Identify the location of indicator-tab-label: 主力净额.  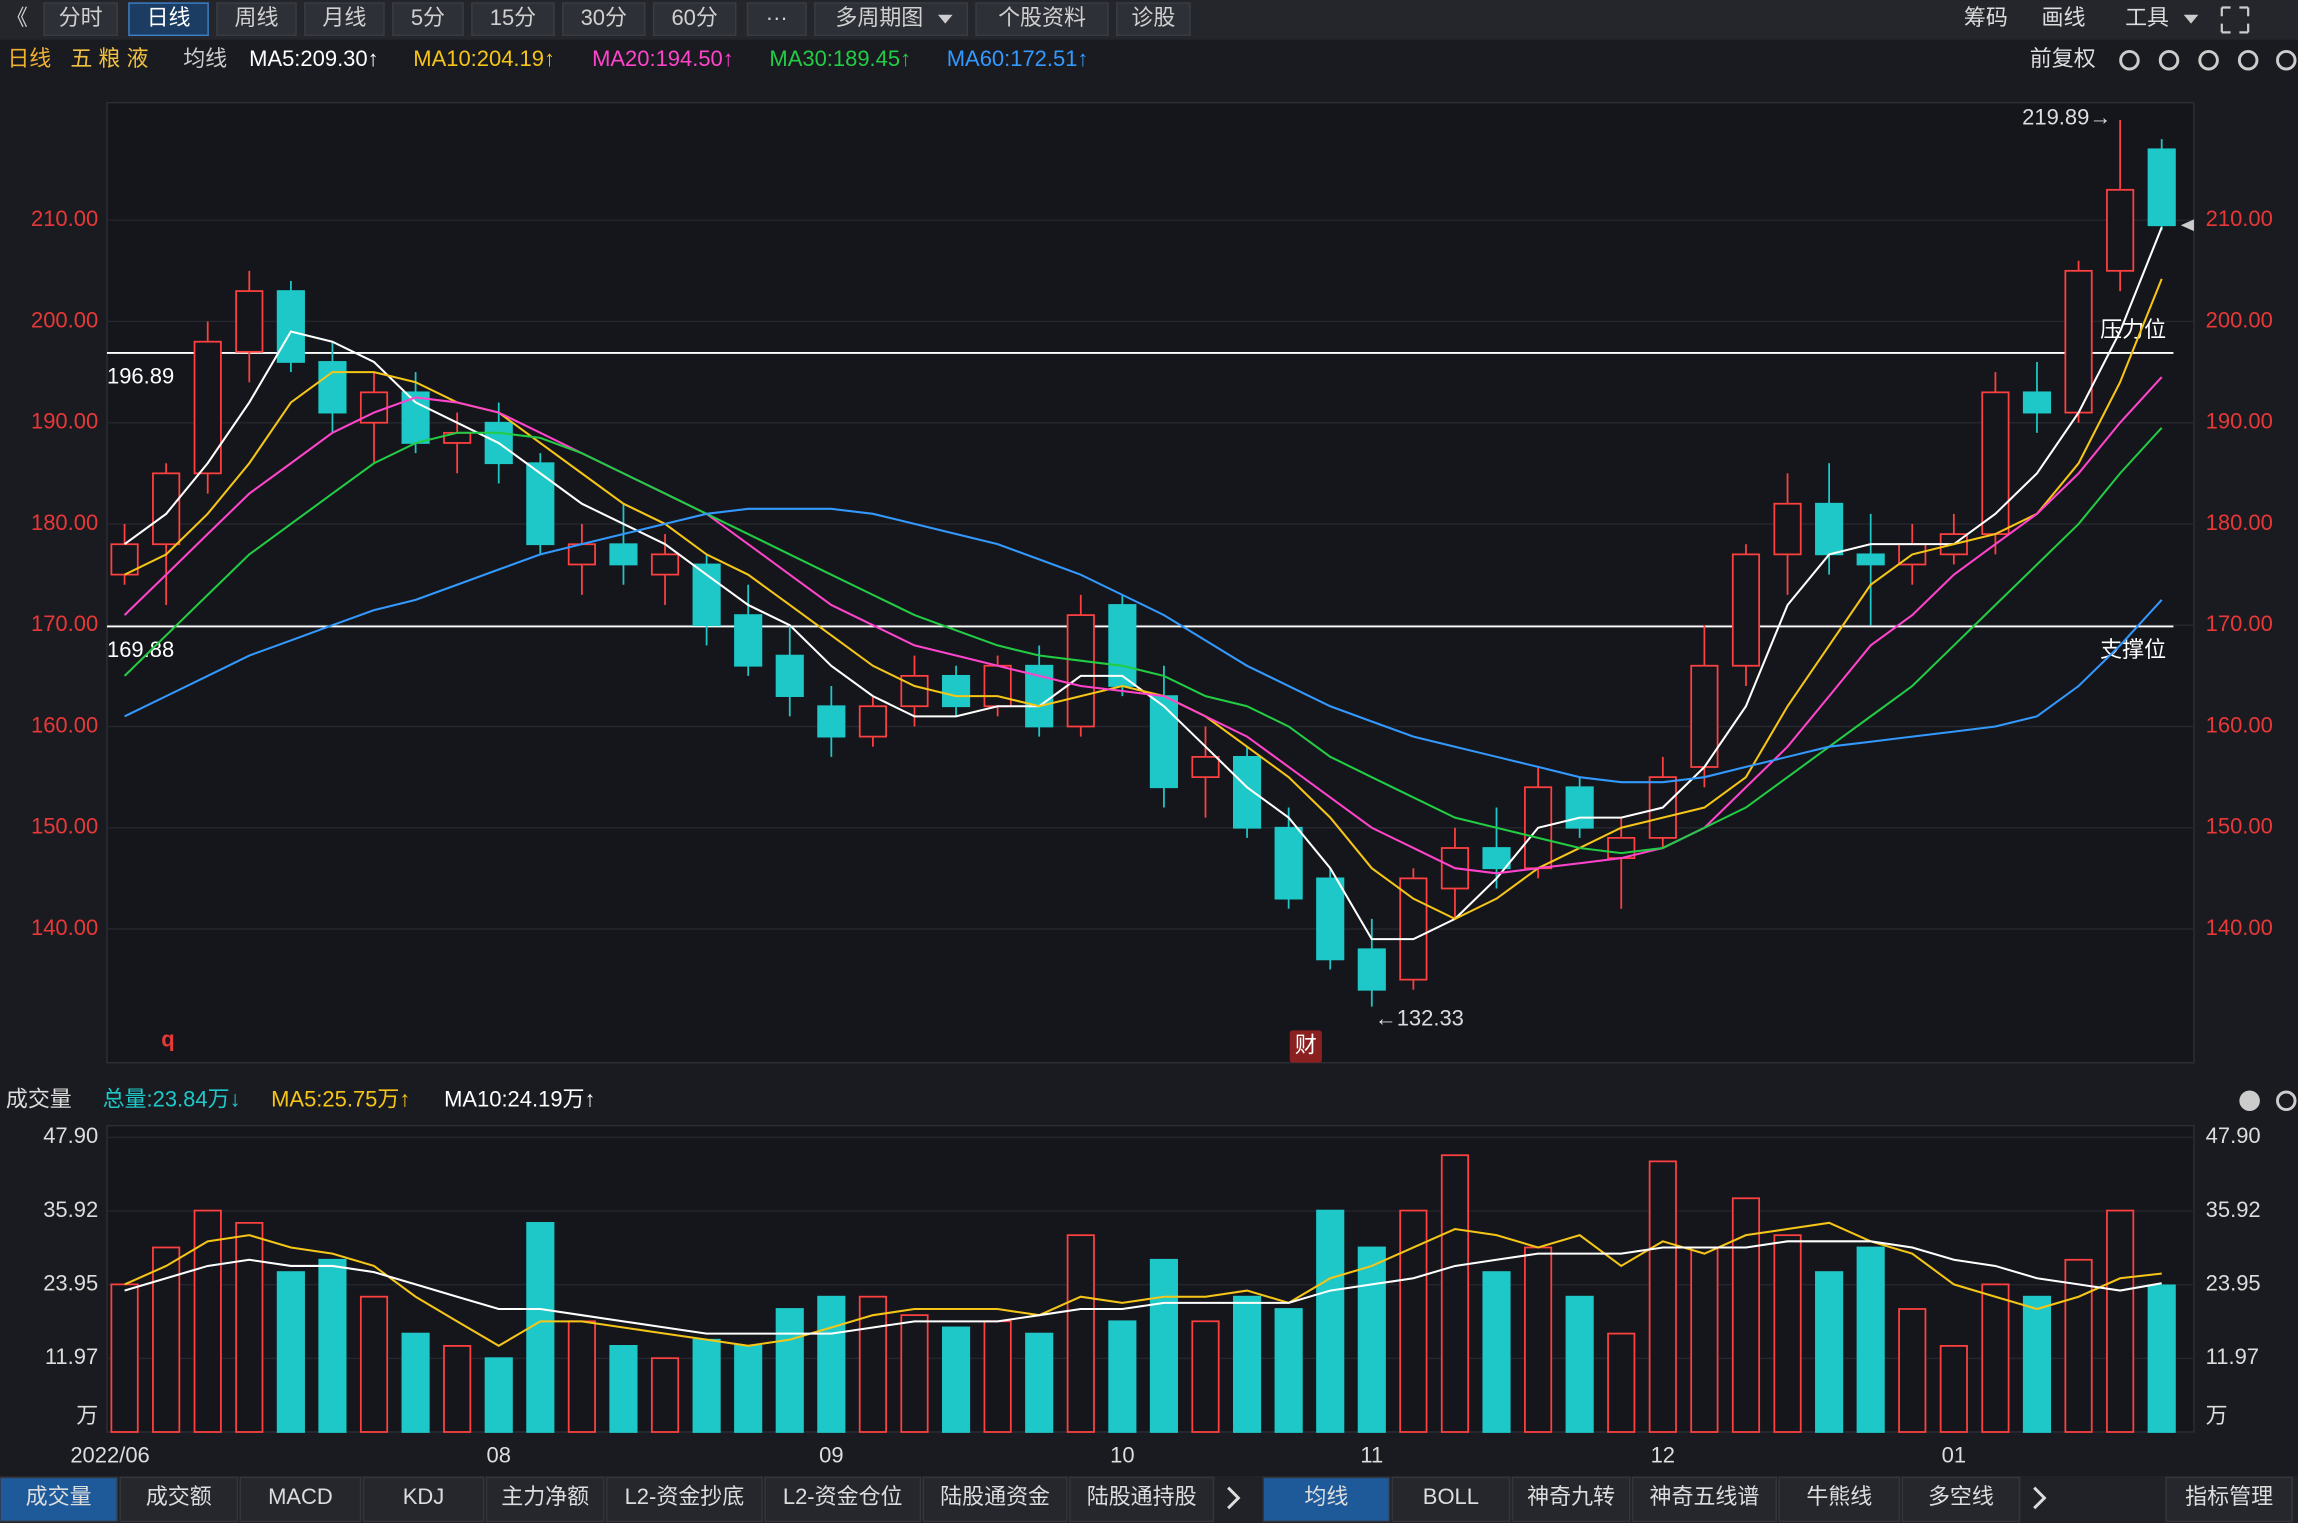
(545, 1496).